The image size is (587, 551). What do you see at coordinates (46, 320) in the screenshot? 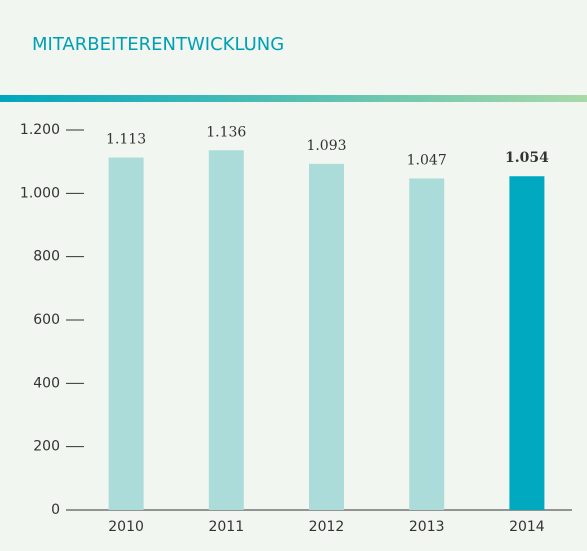
I see `y-tick-label: 600` at bounding box center [46, 320].